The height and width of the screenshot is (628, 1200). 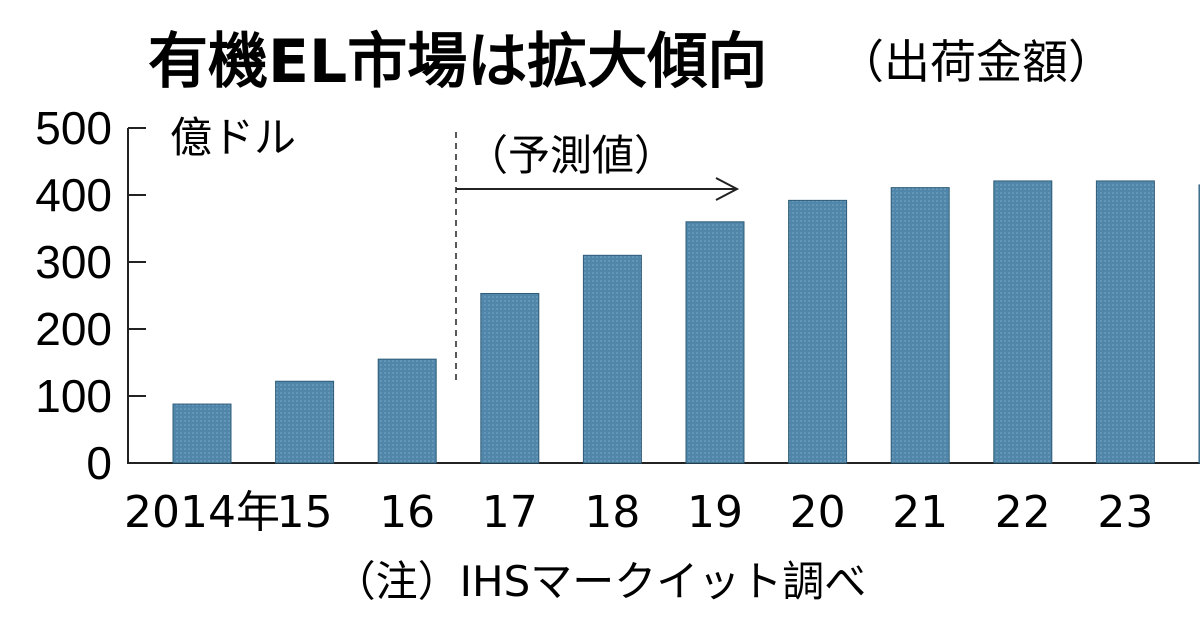 I want to click on y-tick-label: 300, so click(x=73, y=262).